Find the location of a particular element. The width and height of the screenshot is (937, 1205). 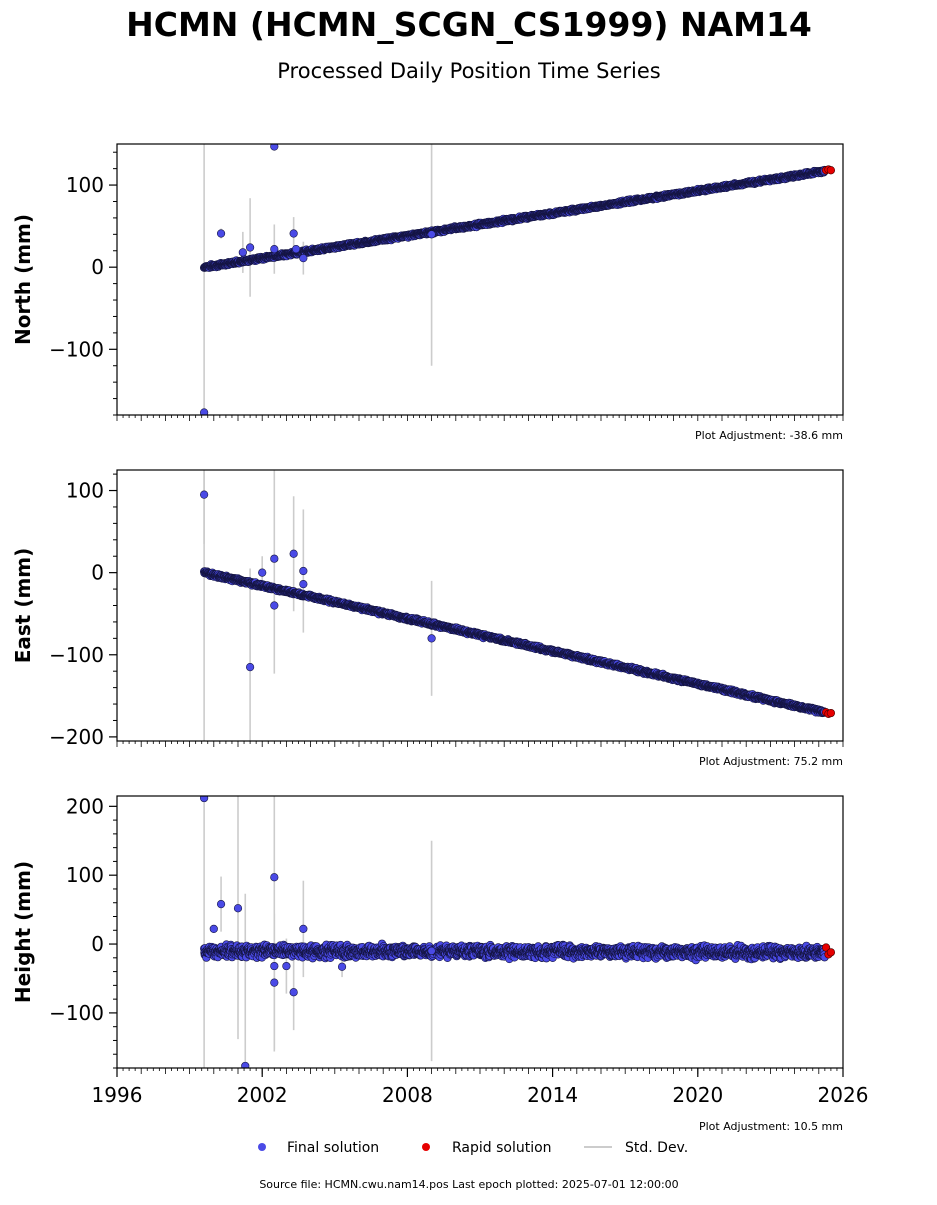

y-axis-label: North (mm) is located at coordinates (23, 279).